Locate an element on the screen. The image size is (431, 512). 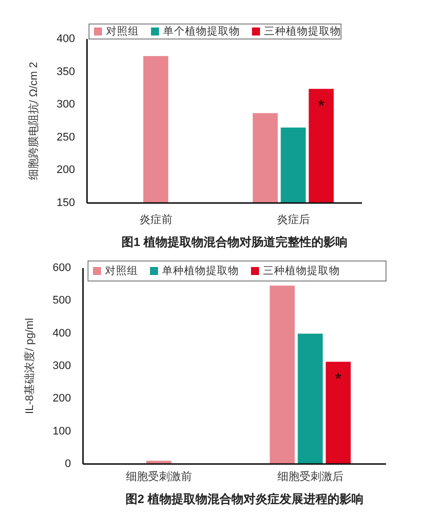
y-tick-label: 150 is located at coordinates (65, 203).